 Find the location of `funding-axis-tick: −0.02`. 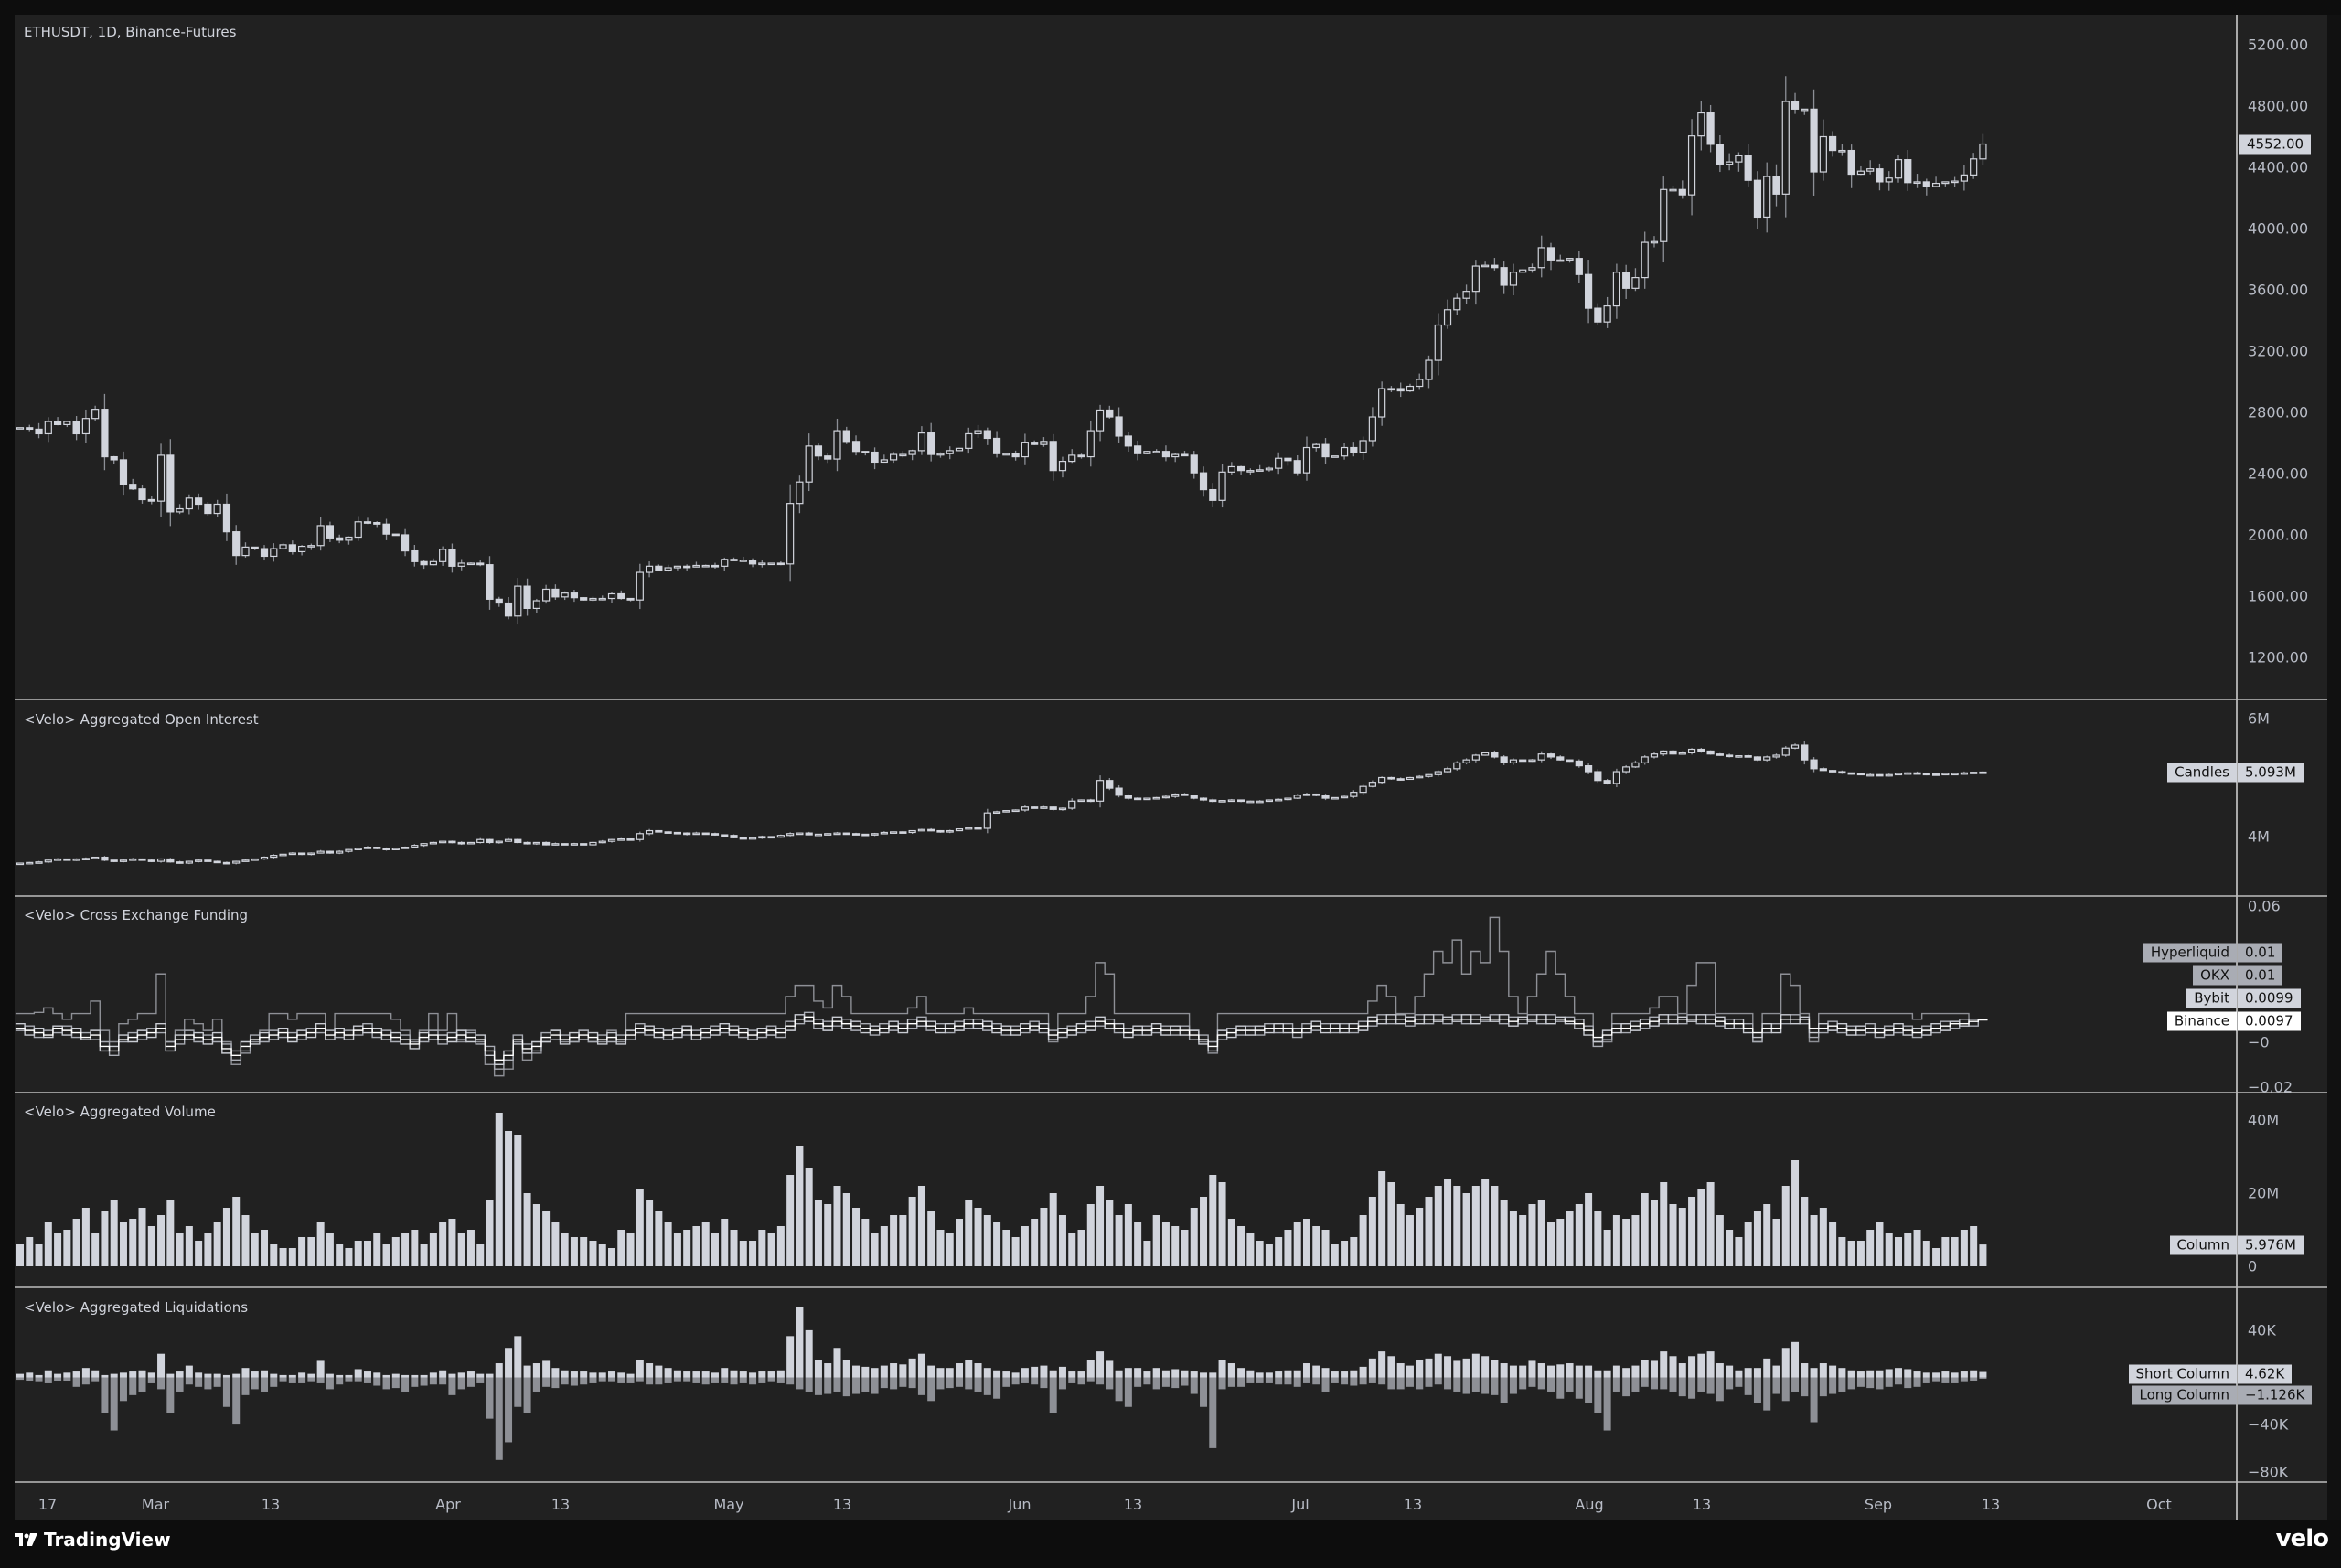

funding-axis-tick: −0.02 is located at coordinates (2270, 1087).